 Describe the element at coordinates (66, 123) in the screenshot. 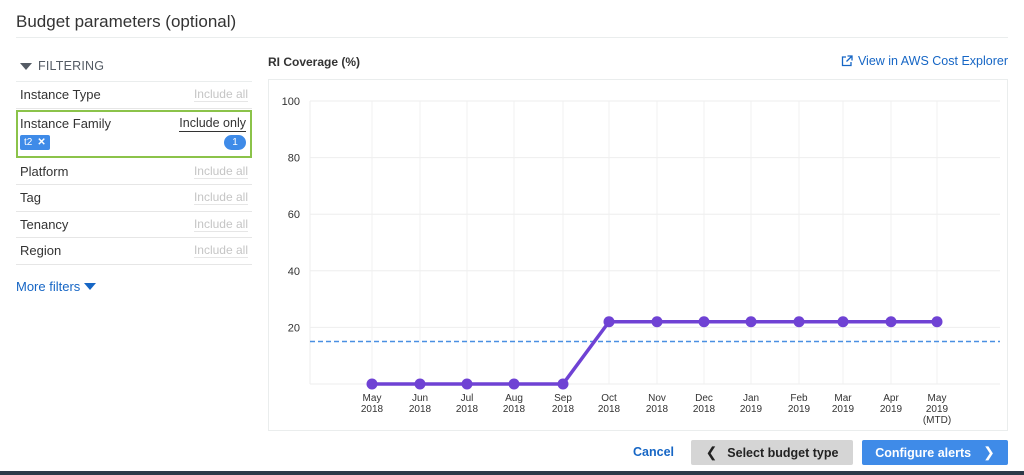

I see `filter-label: Instance Family` at that location.